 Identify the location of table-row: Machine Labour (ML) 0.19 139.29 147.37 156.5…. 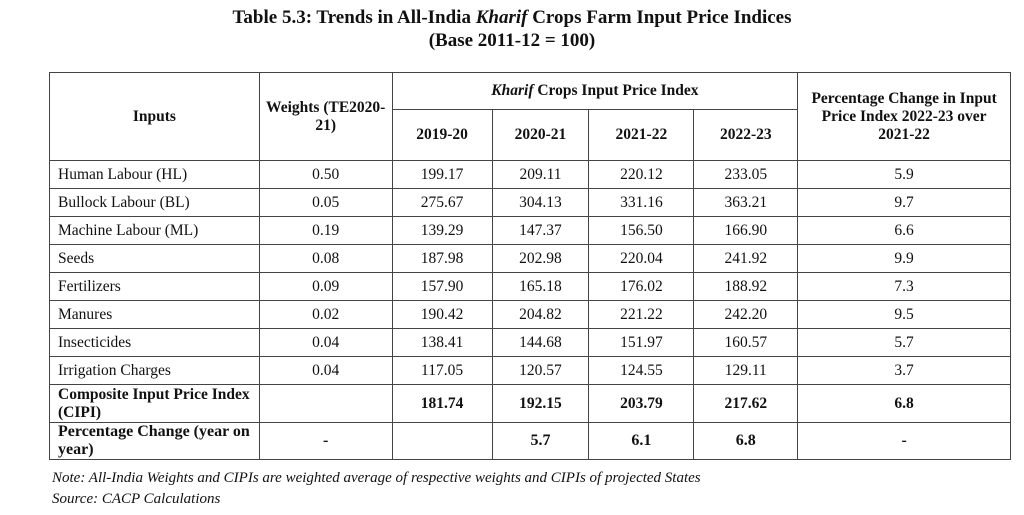
(530, 230).